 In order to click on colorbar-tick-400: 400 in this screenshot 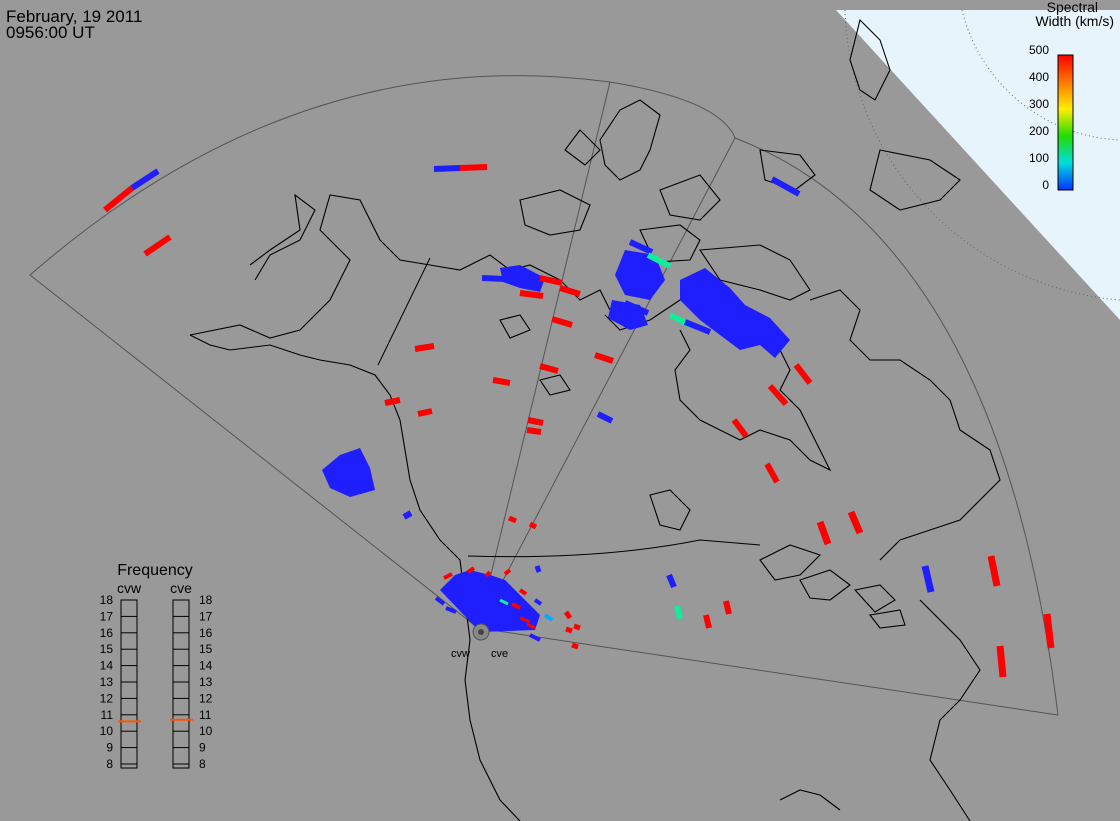, I will do `click(1039, 77)`.